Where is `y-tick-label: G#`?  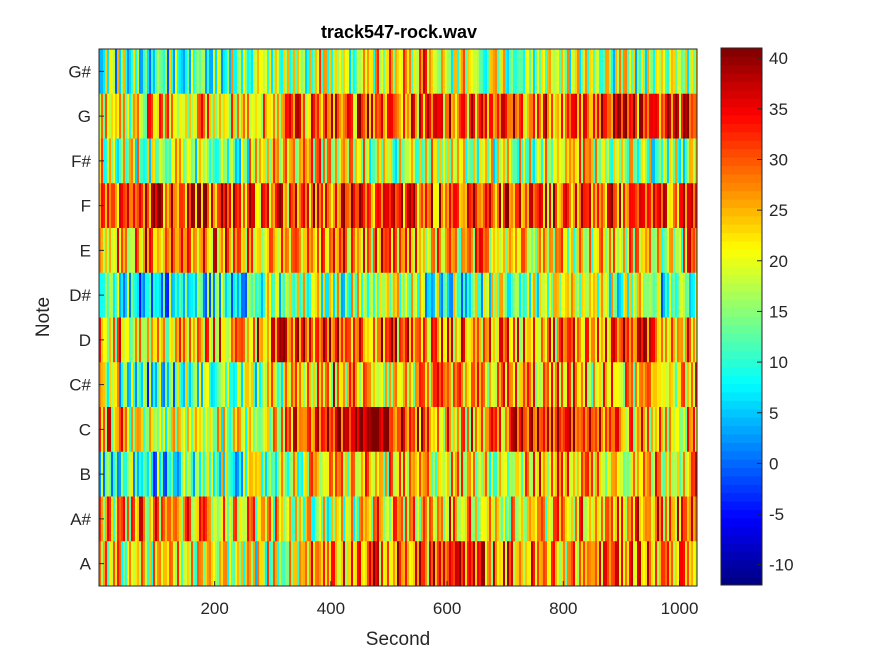 y-tick-label: G# is located at coordinates (79, 71).